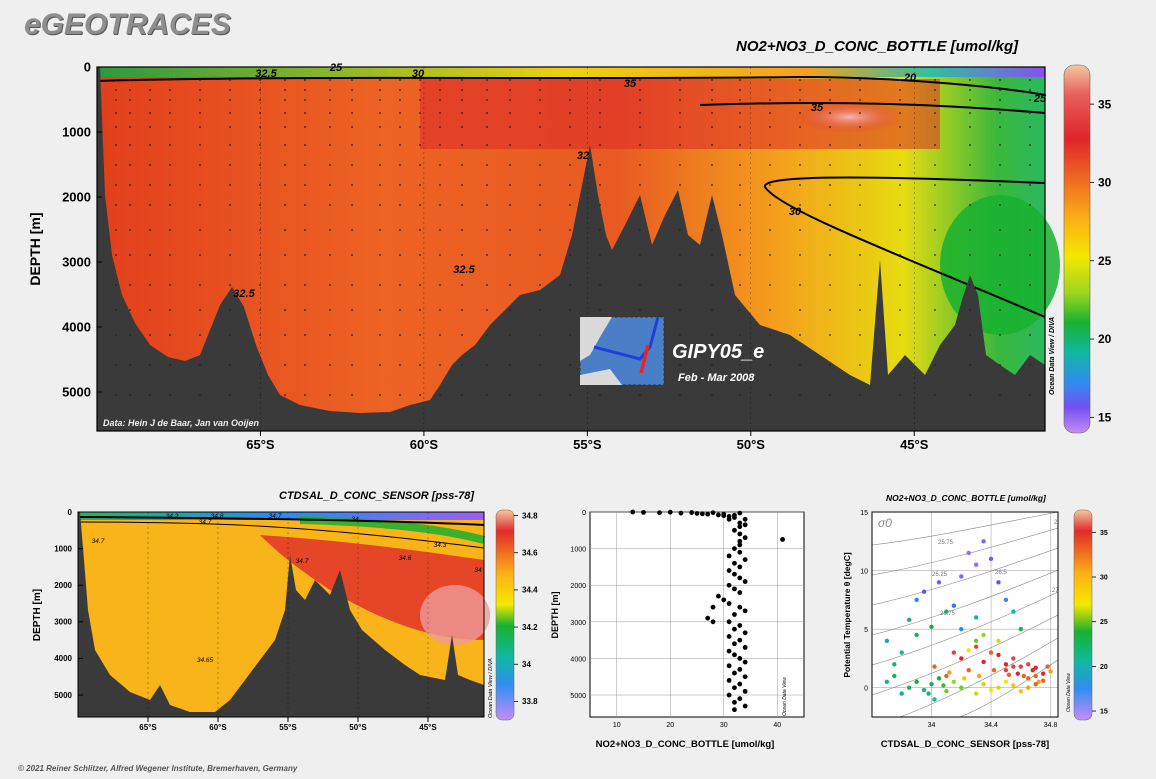 The width and height of the screenshot is (1156, 779). What do you see at coordinates (281, 521) in the screenshot?
I see `contour-line` at bounding box center [281, 521].